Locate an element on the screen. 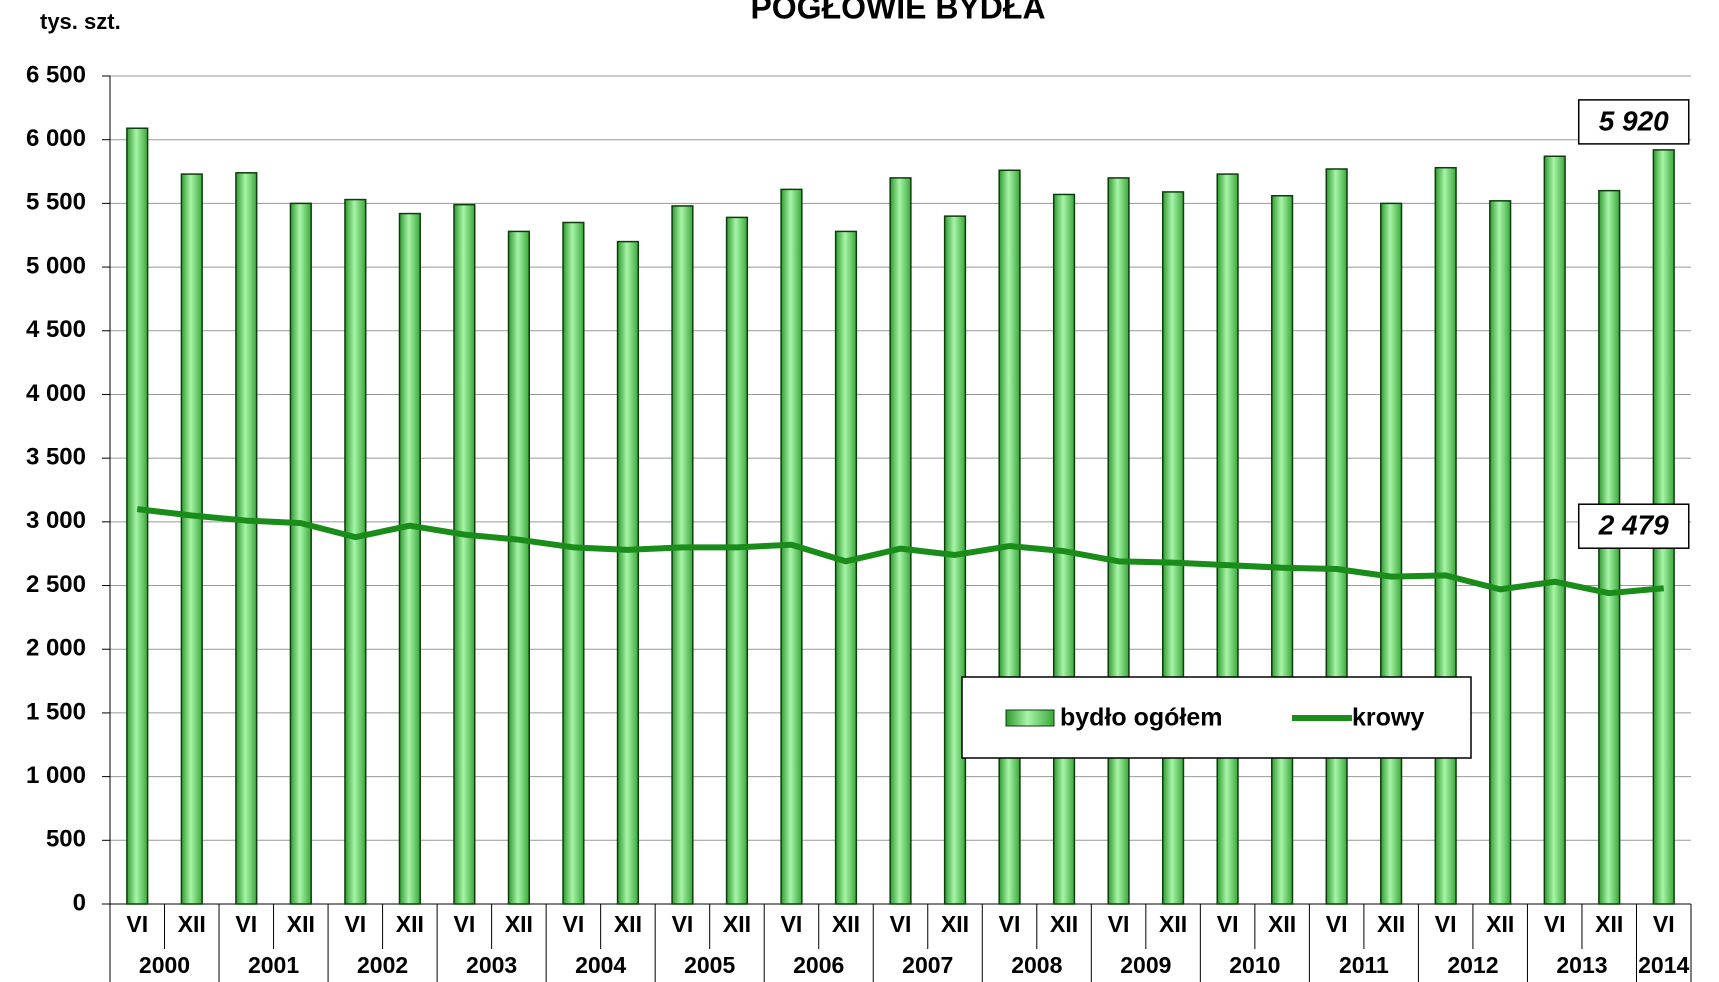 This screenshot has height=982, width=1719. y-tick-label: 5 000 is located at coordinates (56, 265).